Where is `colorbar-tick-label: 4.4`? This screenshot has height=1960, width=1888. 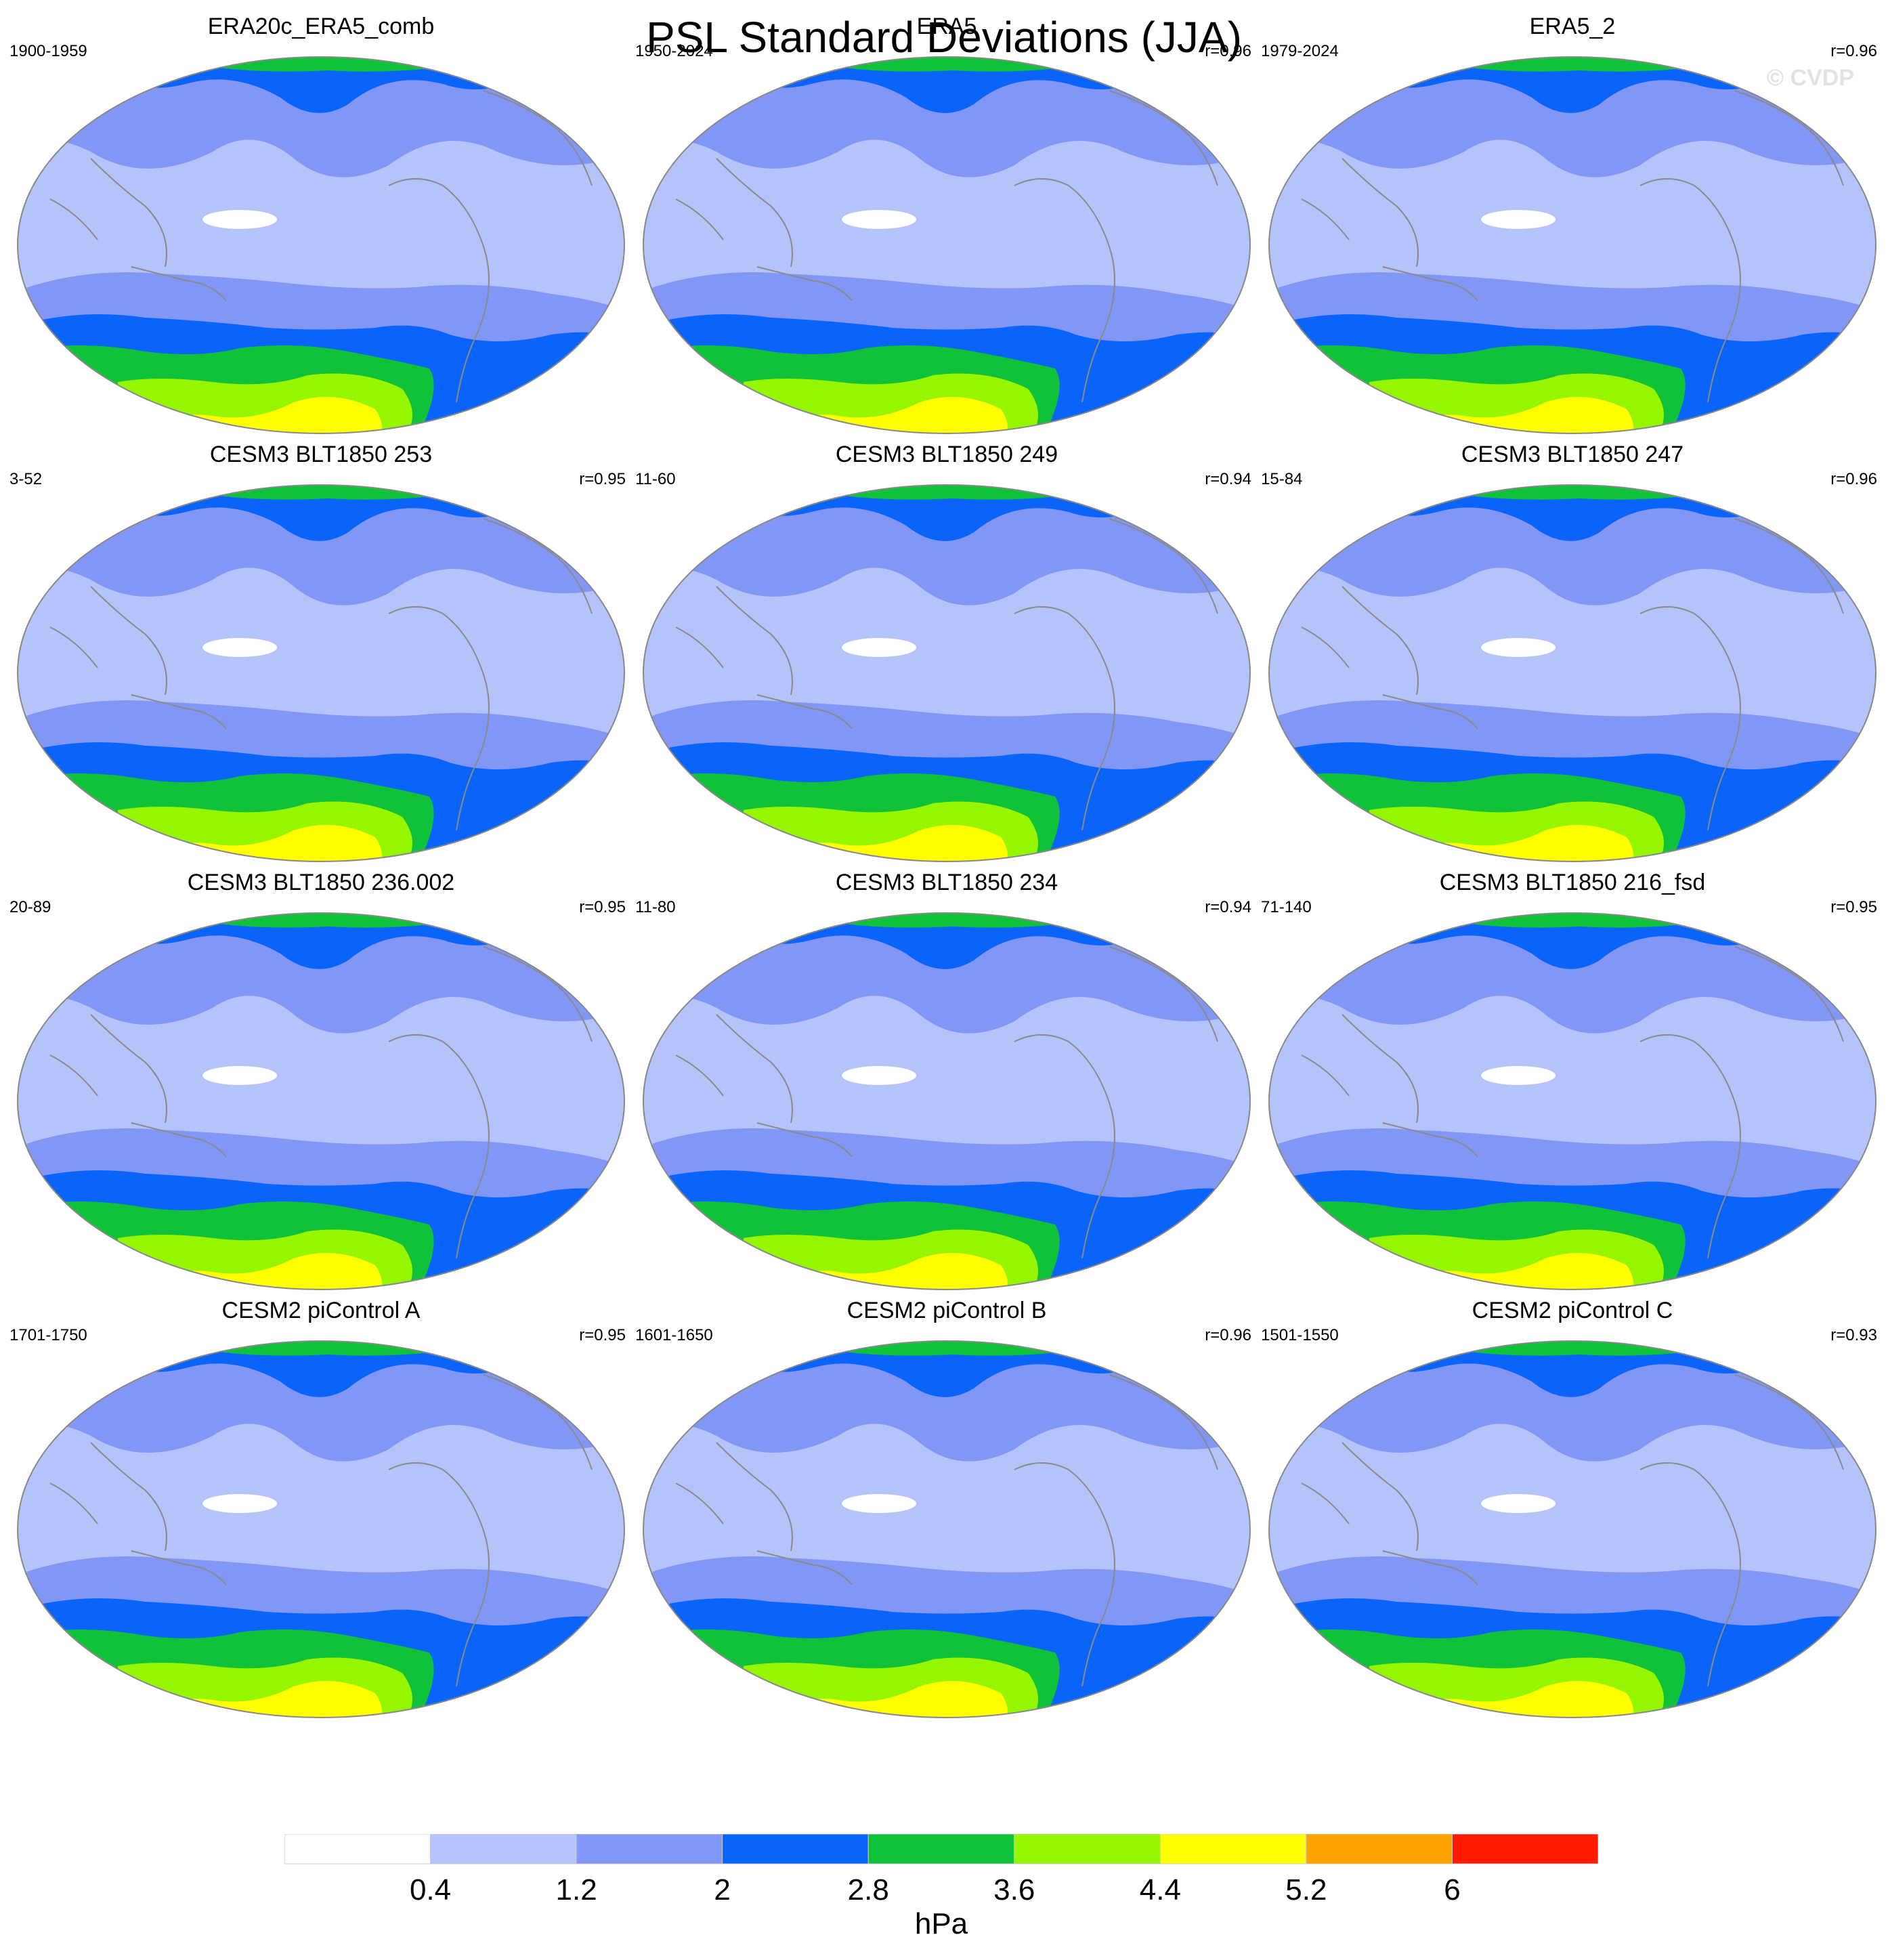
colorbar-tick-label: 4.4 is located at coordinates (1160, 1889).